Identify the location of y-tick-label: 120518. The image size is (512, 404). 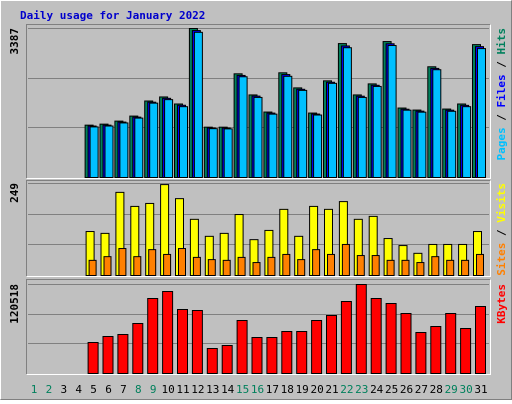
(14, 304).